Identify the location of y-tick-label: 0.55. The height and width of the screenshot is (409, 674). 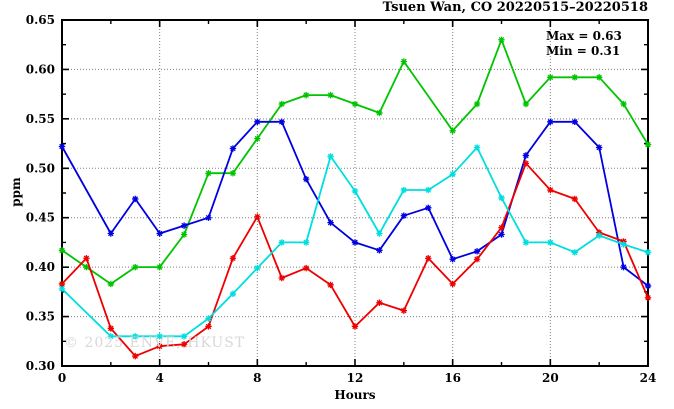
(40, 119).